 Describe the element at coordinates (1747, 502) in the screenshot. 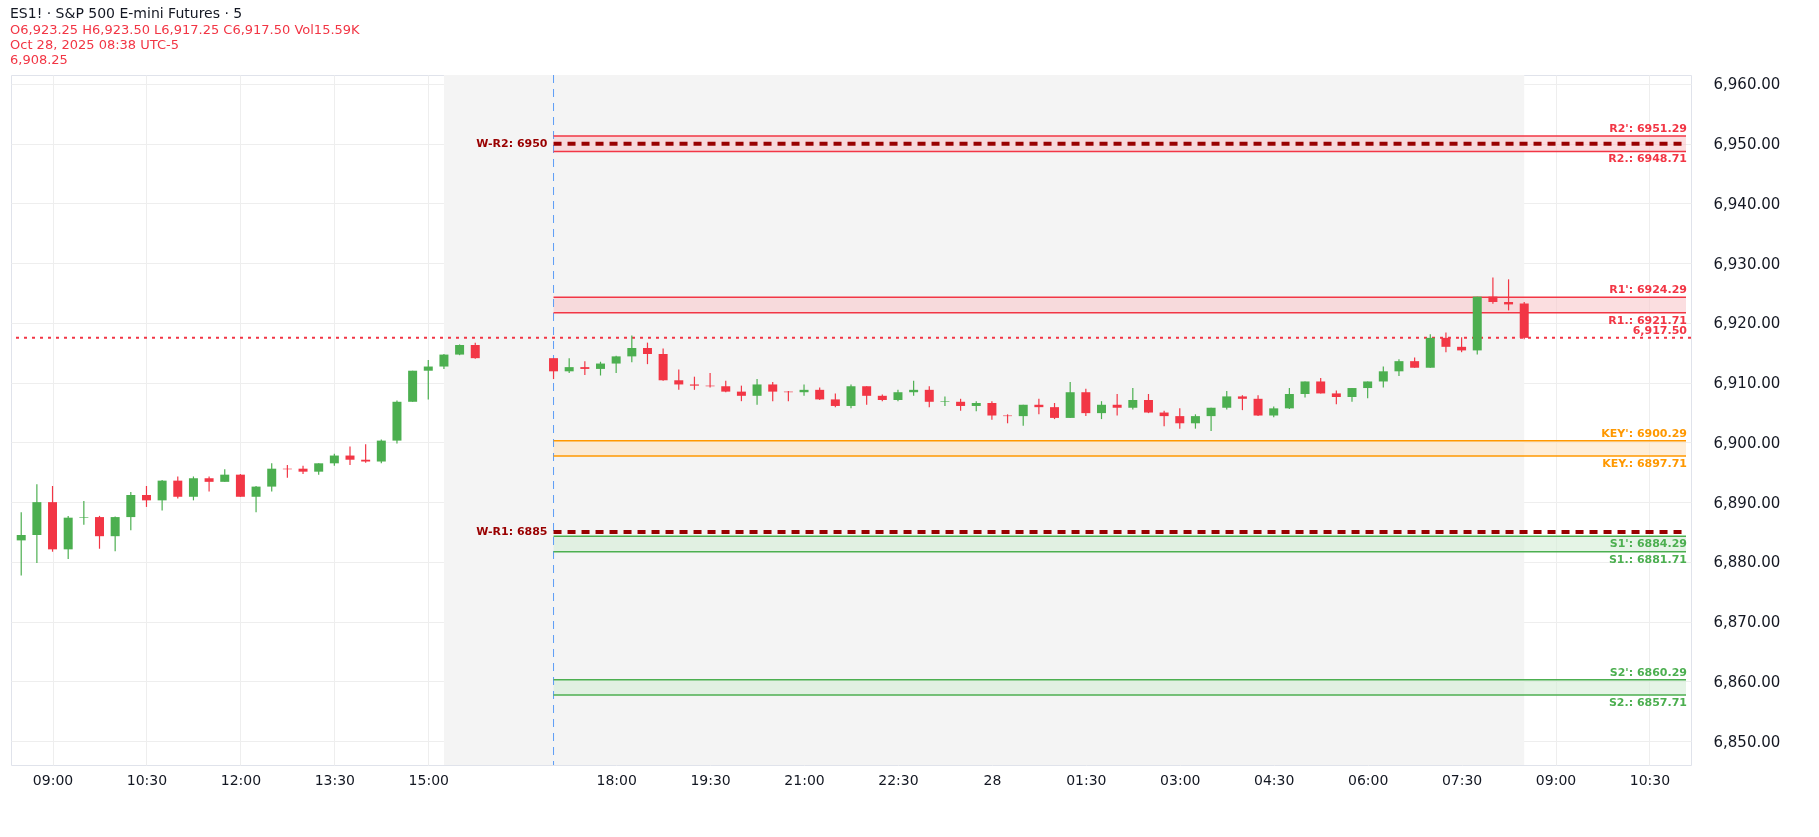

I see `y-tick-label: 6,890.00` at that location.